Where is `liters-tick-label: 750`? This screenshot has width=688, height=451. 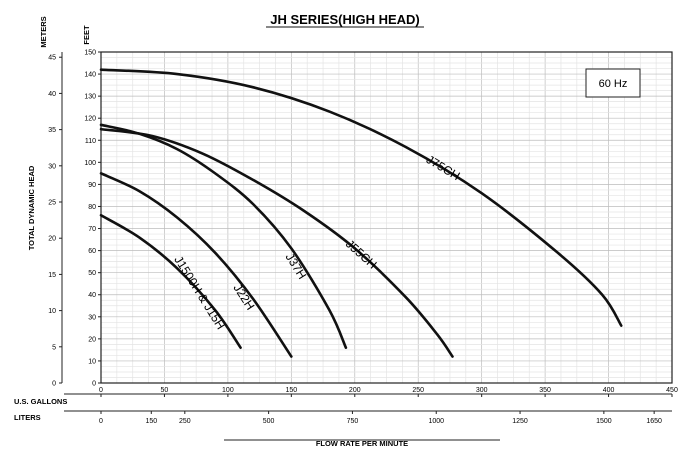
liters-tick-label: 750 is located at coordinates (353, 421).